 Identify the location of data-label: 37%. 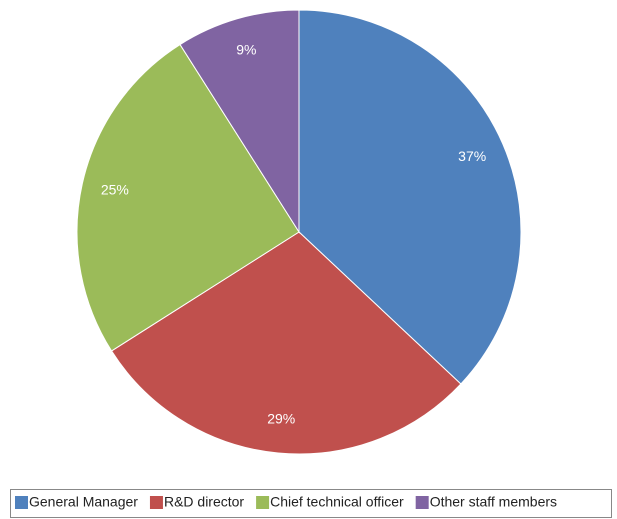
(472, 156).